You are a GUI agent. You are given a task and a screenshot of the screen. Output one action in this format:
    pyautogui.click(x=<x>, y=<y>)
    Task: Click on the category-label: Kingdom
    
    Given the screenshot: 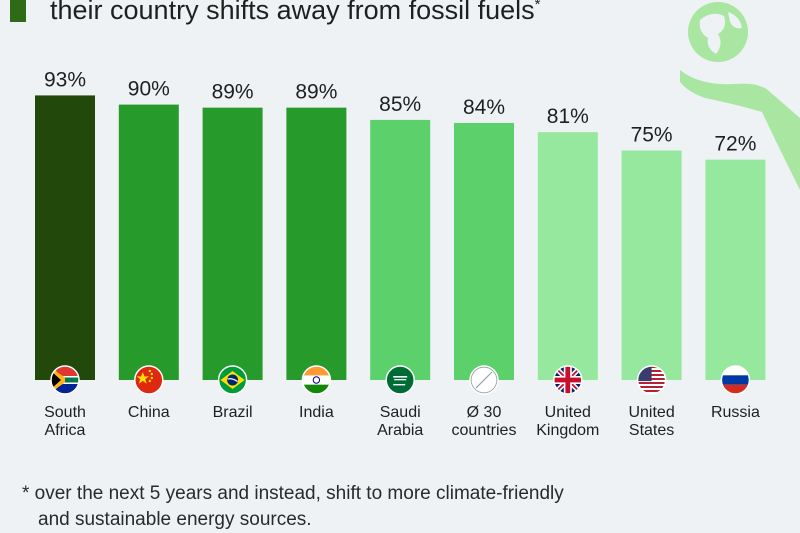 What is the action you would take?
    pyautogui.click(x=567, y=430)
    